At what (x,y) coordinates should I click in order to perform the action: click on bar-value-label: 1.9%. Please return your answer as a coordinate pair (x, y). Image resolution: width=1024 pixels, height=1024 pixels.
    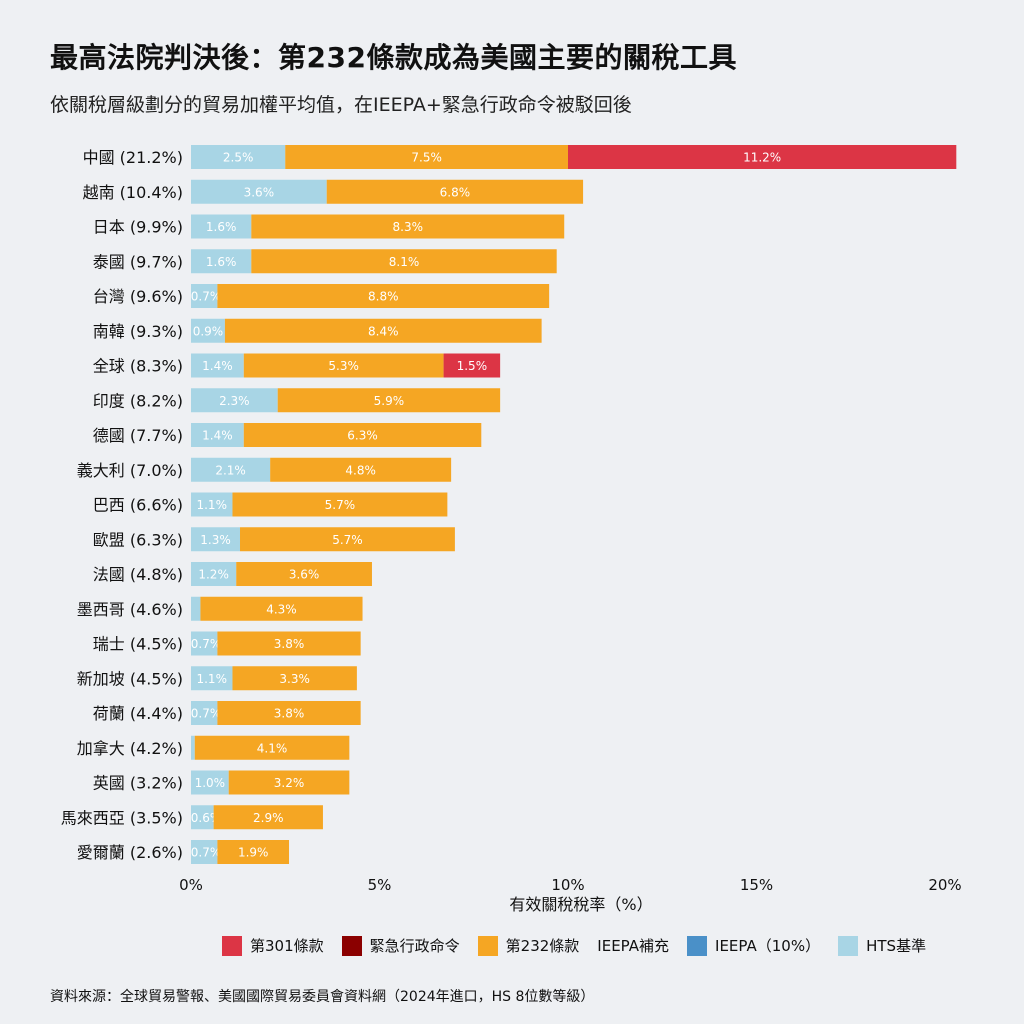
    Looking at the image, I should click on (253, 853).